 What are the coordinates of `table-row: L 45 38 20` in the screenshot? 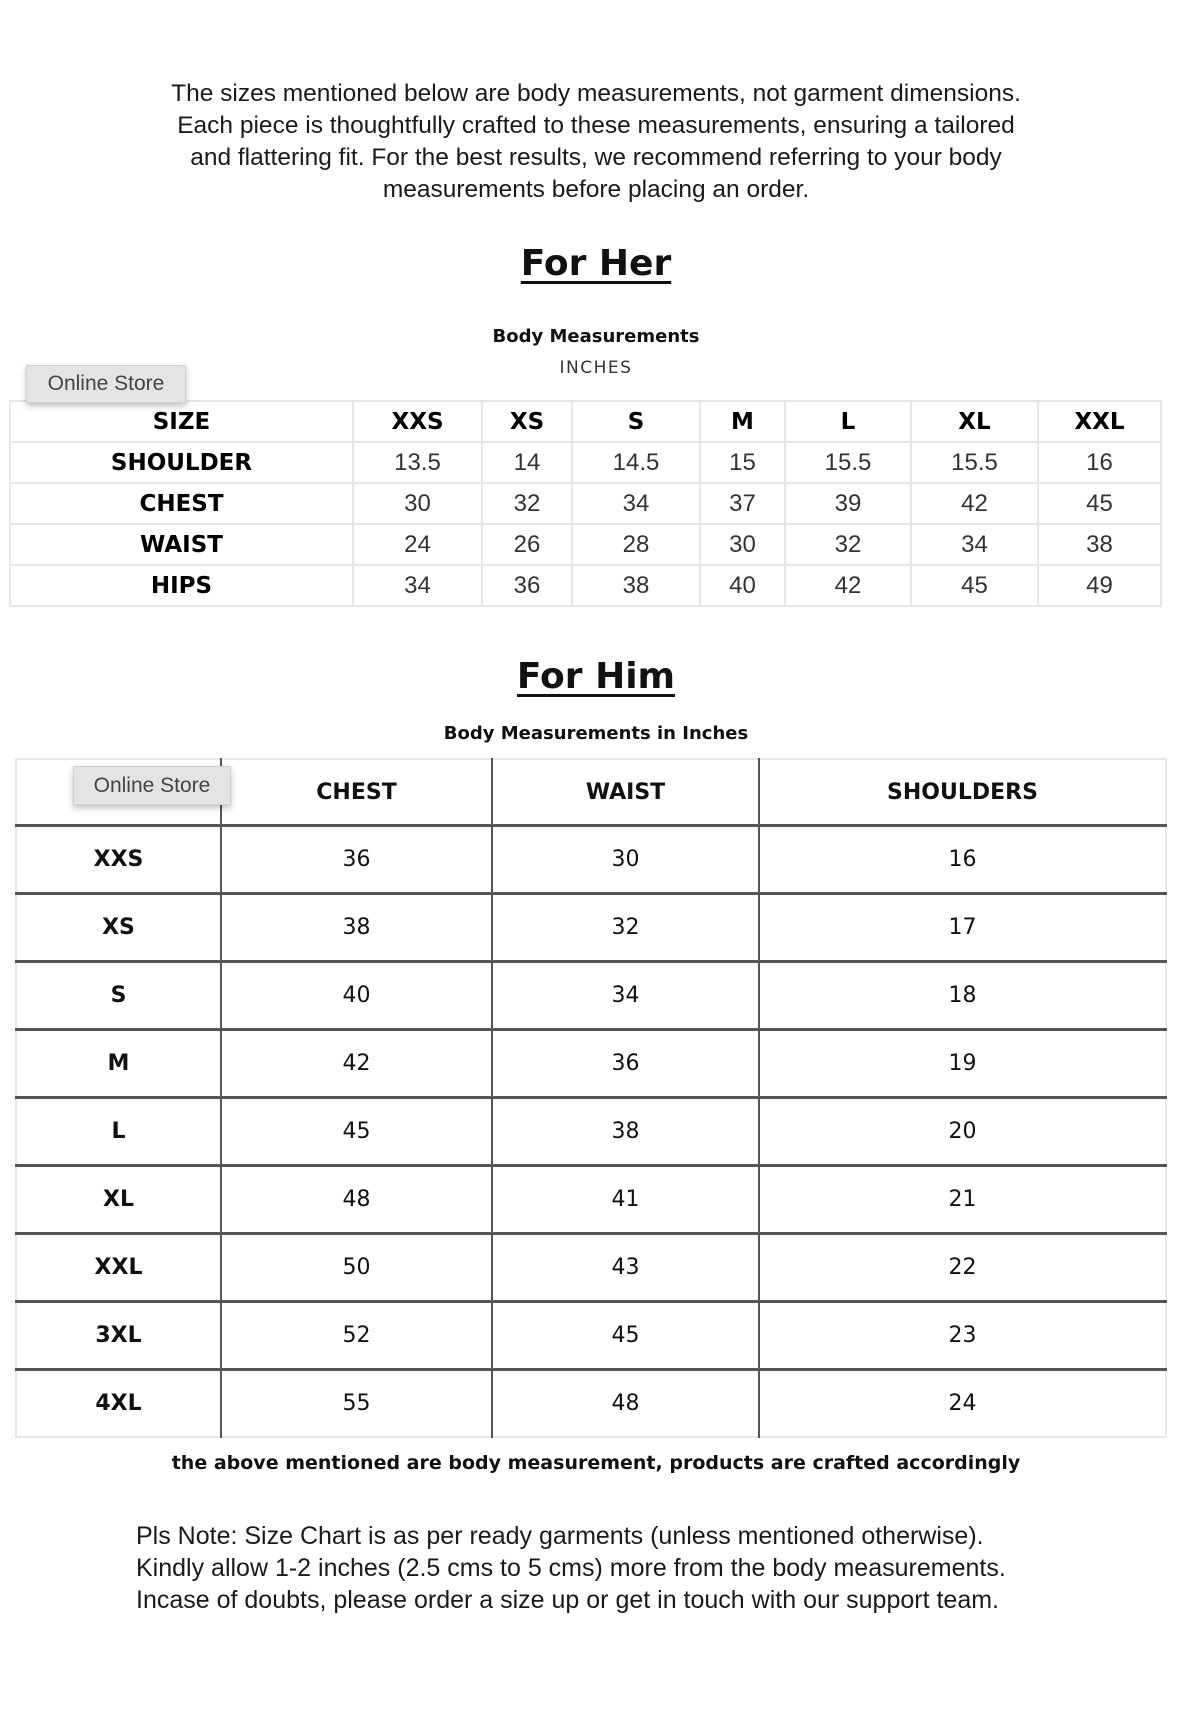 It's located at (591, 1132).